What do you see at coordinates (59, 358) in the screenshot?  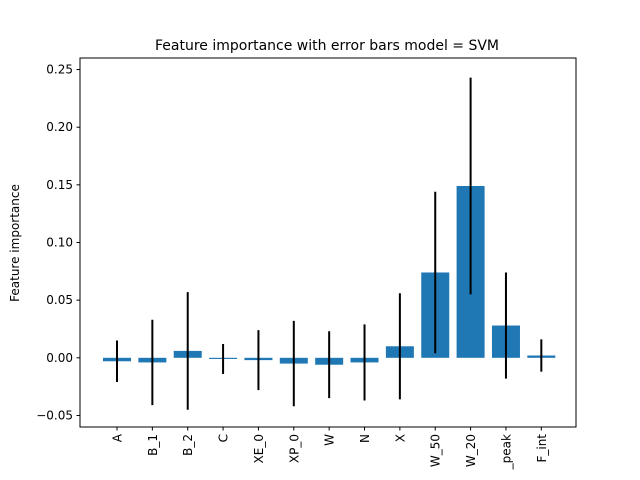 I see `y-tick-label: 0.00` at bounding box center [59, 358].